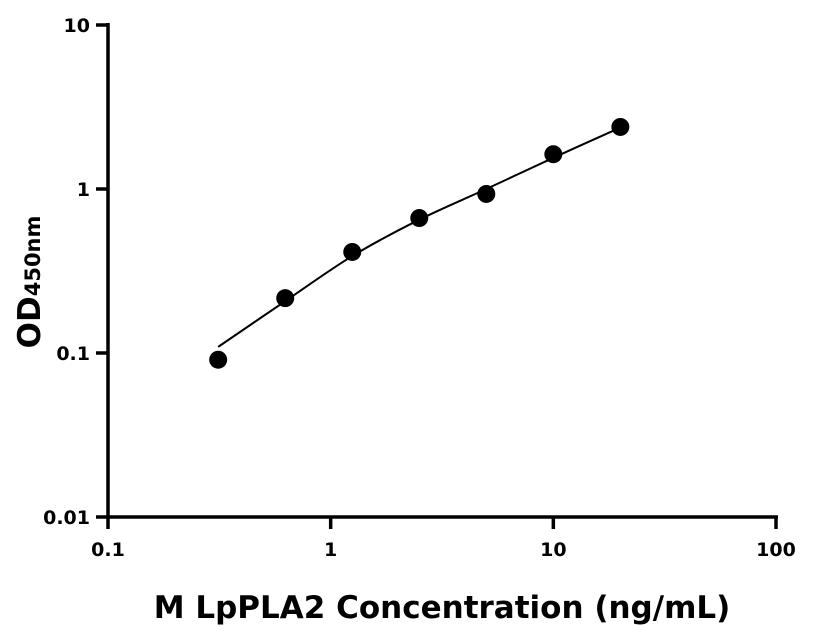 This screenshot has height=644, width=816. Describe the element at coordinates (108, 550) in the screenshot. I see `x-tick-label: 0.1` at that location.